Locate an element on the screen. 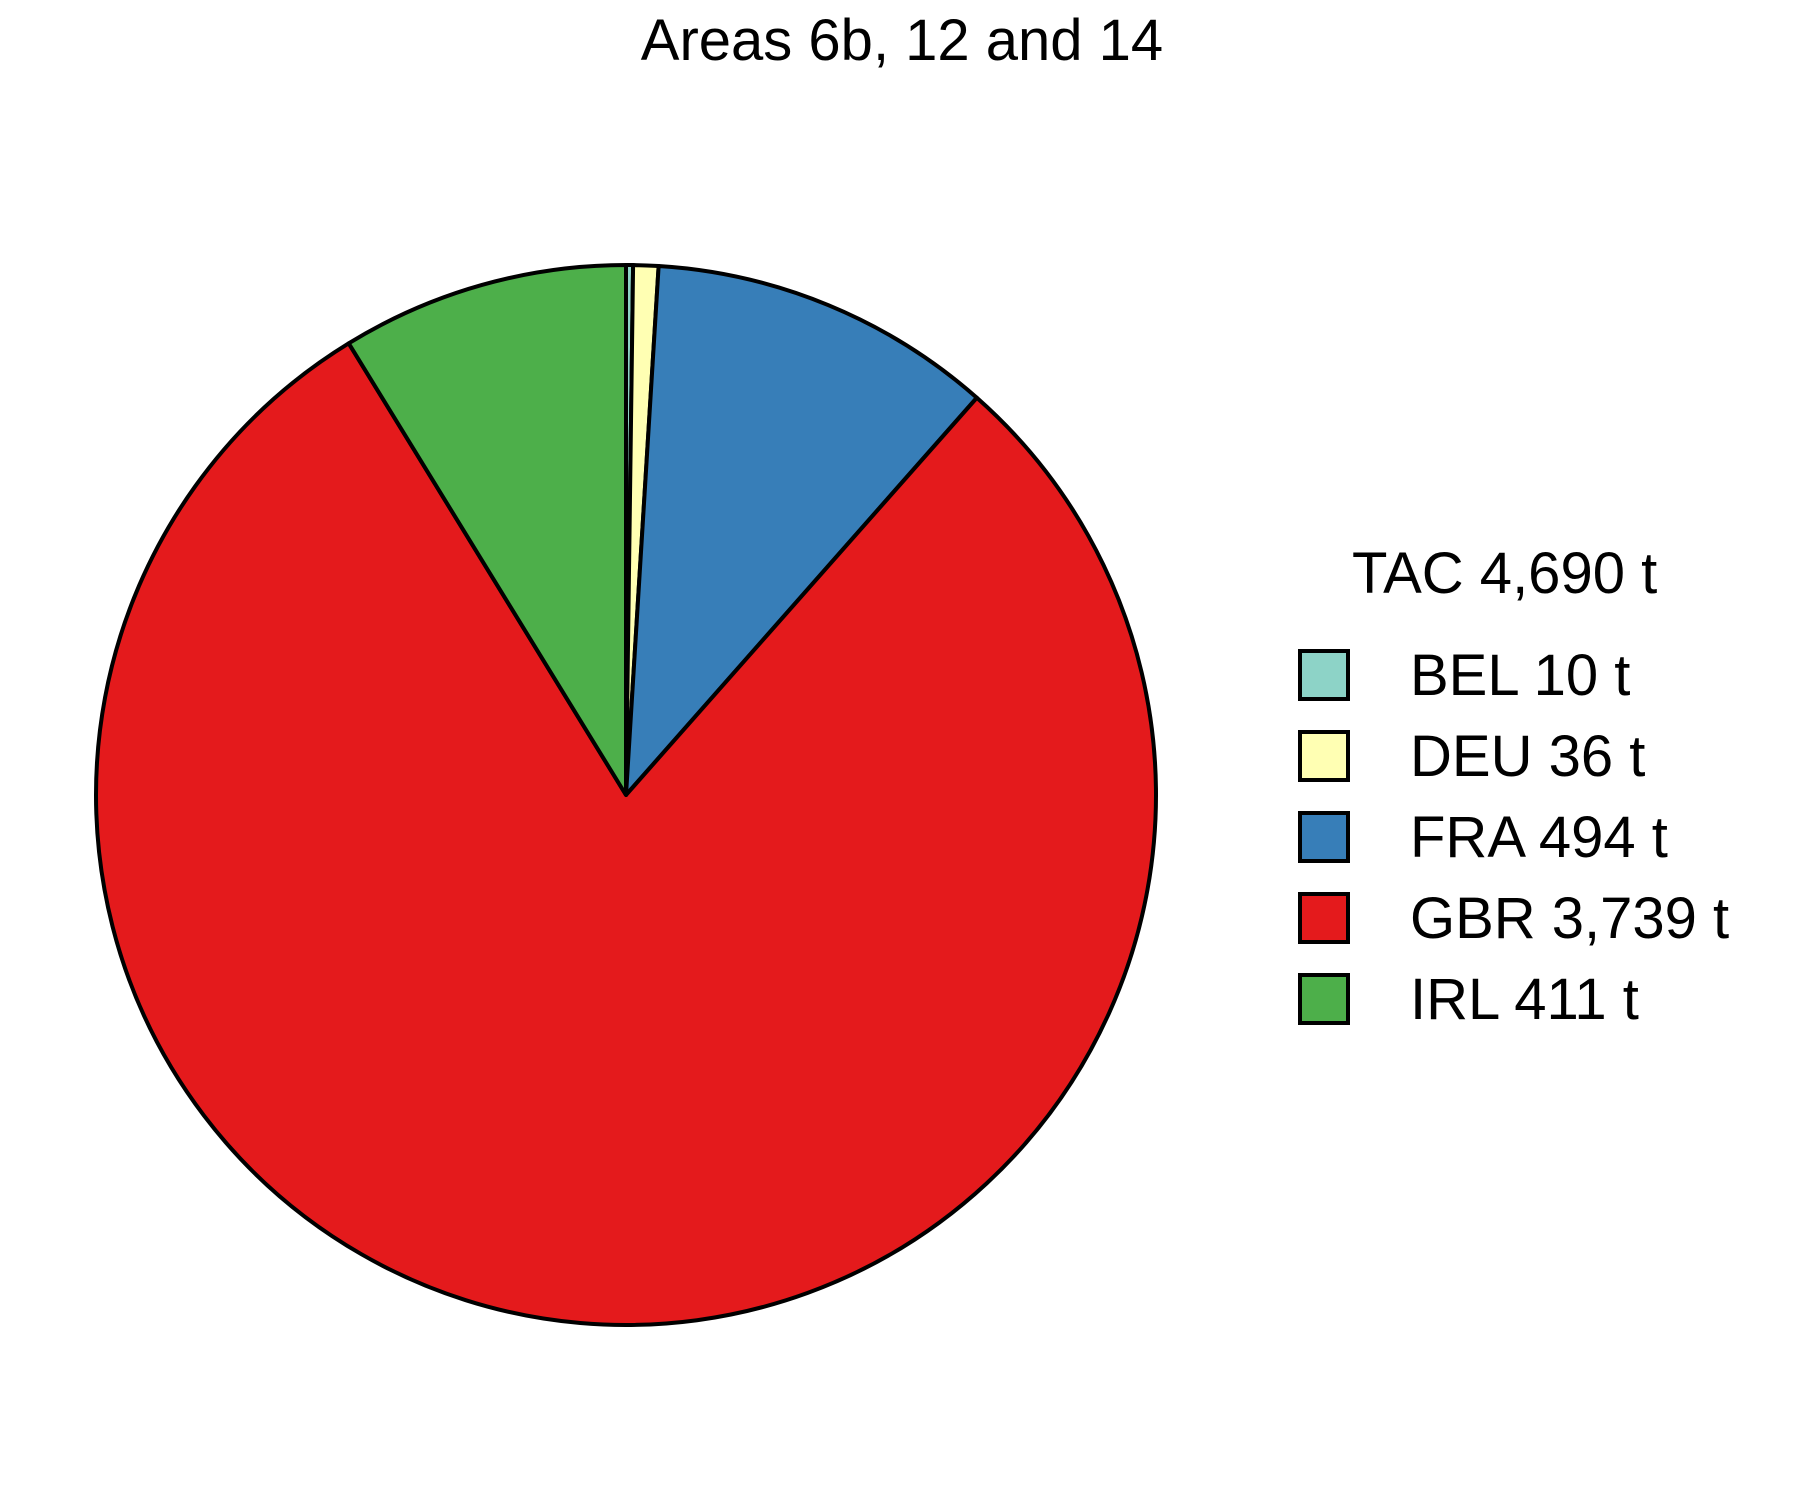 The width and height of the screenshot is (1800, 1500). legend-label-deu: DEU 36 t is located at coordinates (1527, 756).